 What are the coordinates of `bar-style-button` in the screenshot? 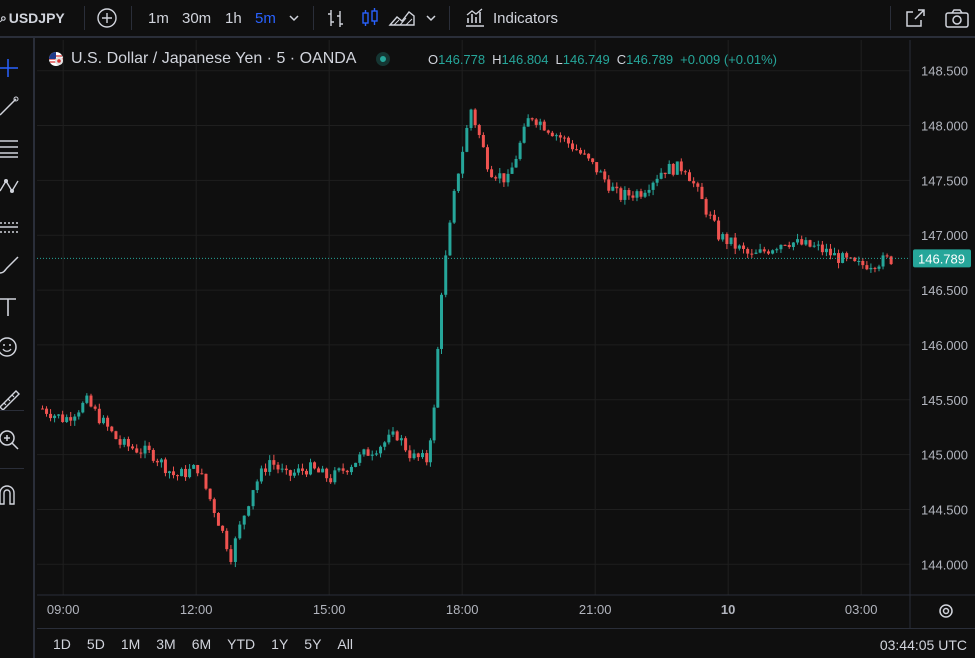 It's located at (336, 18).